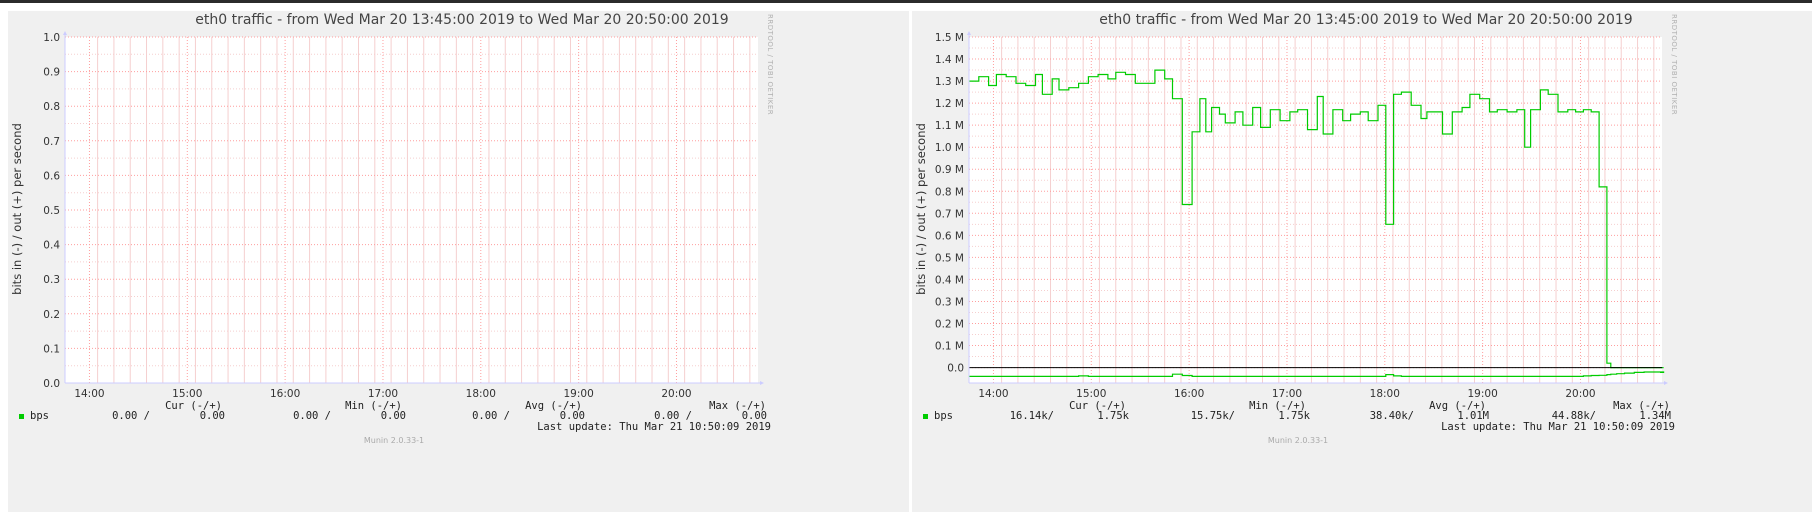  I want to click on y-tick-label: 0.2, so click(51, 315).